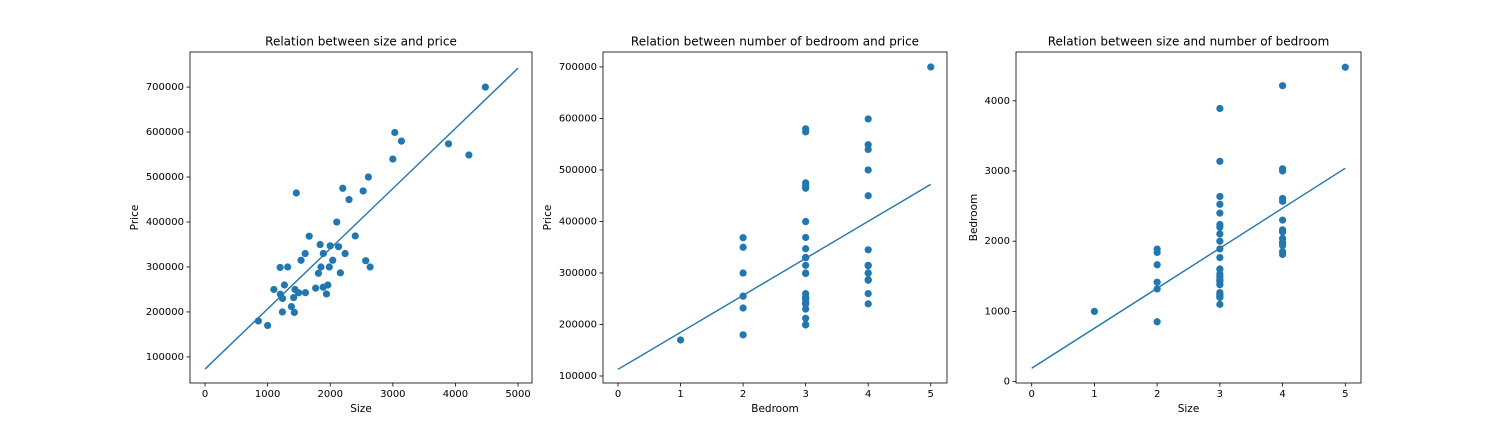 The image size is (1512, 432). I want to click on x-axis-label: Bedroom, so click(775, 409).